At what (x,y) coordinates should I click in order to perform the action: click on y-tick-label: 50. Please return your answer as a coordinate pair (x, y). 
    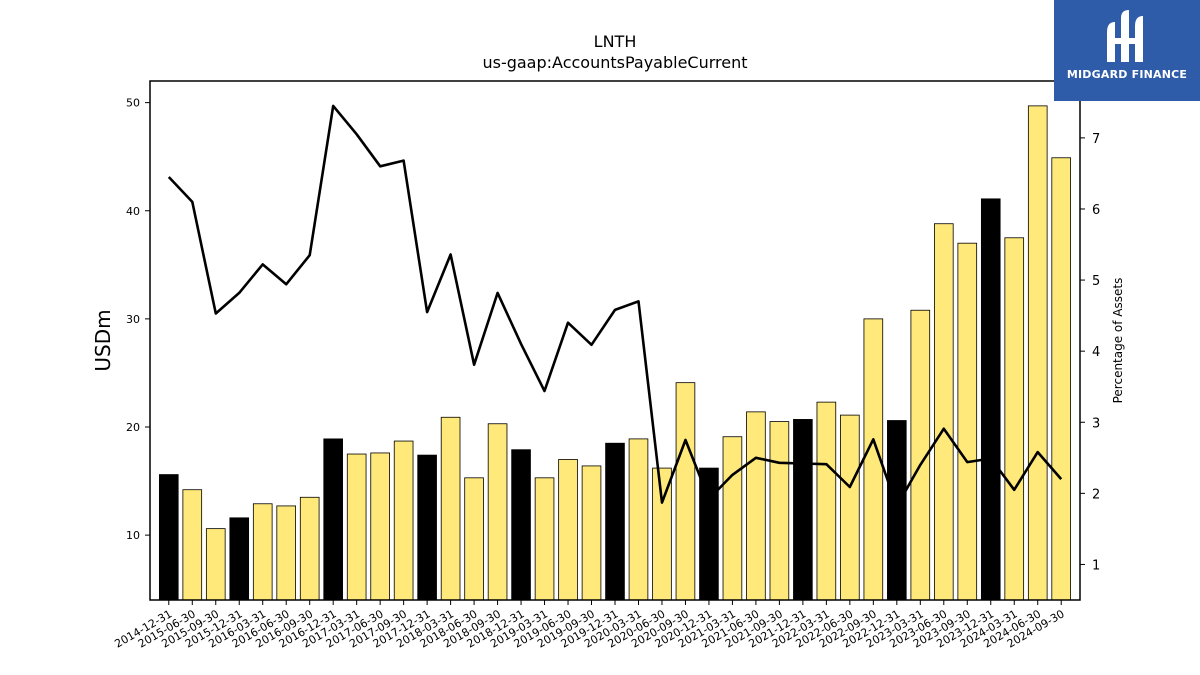
    Looking at the image, I should click on (133, 103).